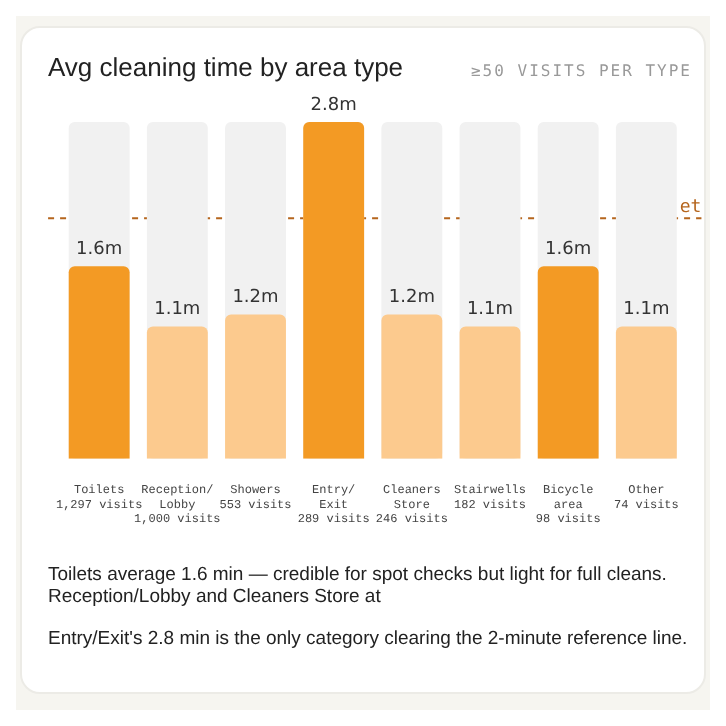  Describe the element at coordinates (369, 639) in the screenshot. I see `text: Entry/Exit's 2.8 min is the only category clearing the 2-minute reference line.` at that location.